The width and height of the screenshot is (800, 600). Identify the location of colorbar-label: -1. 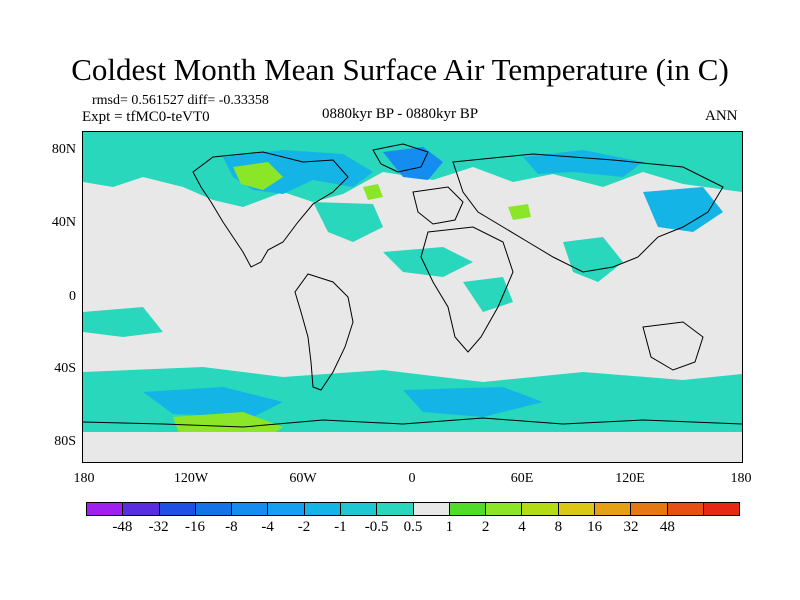
(340, 527).